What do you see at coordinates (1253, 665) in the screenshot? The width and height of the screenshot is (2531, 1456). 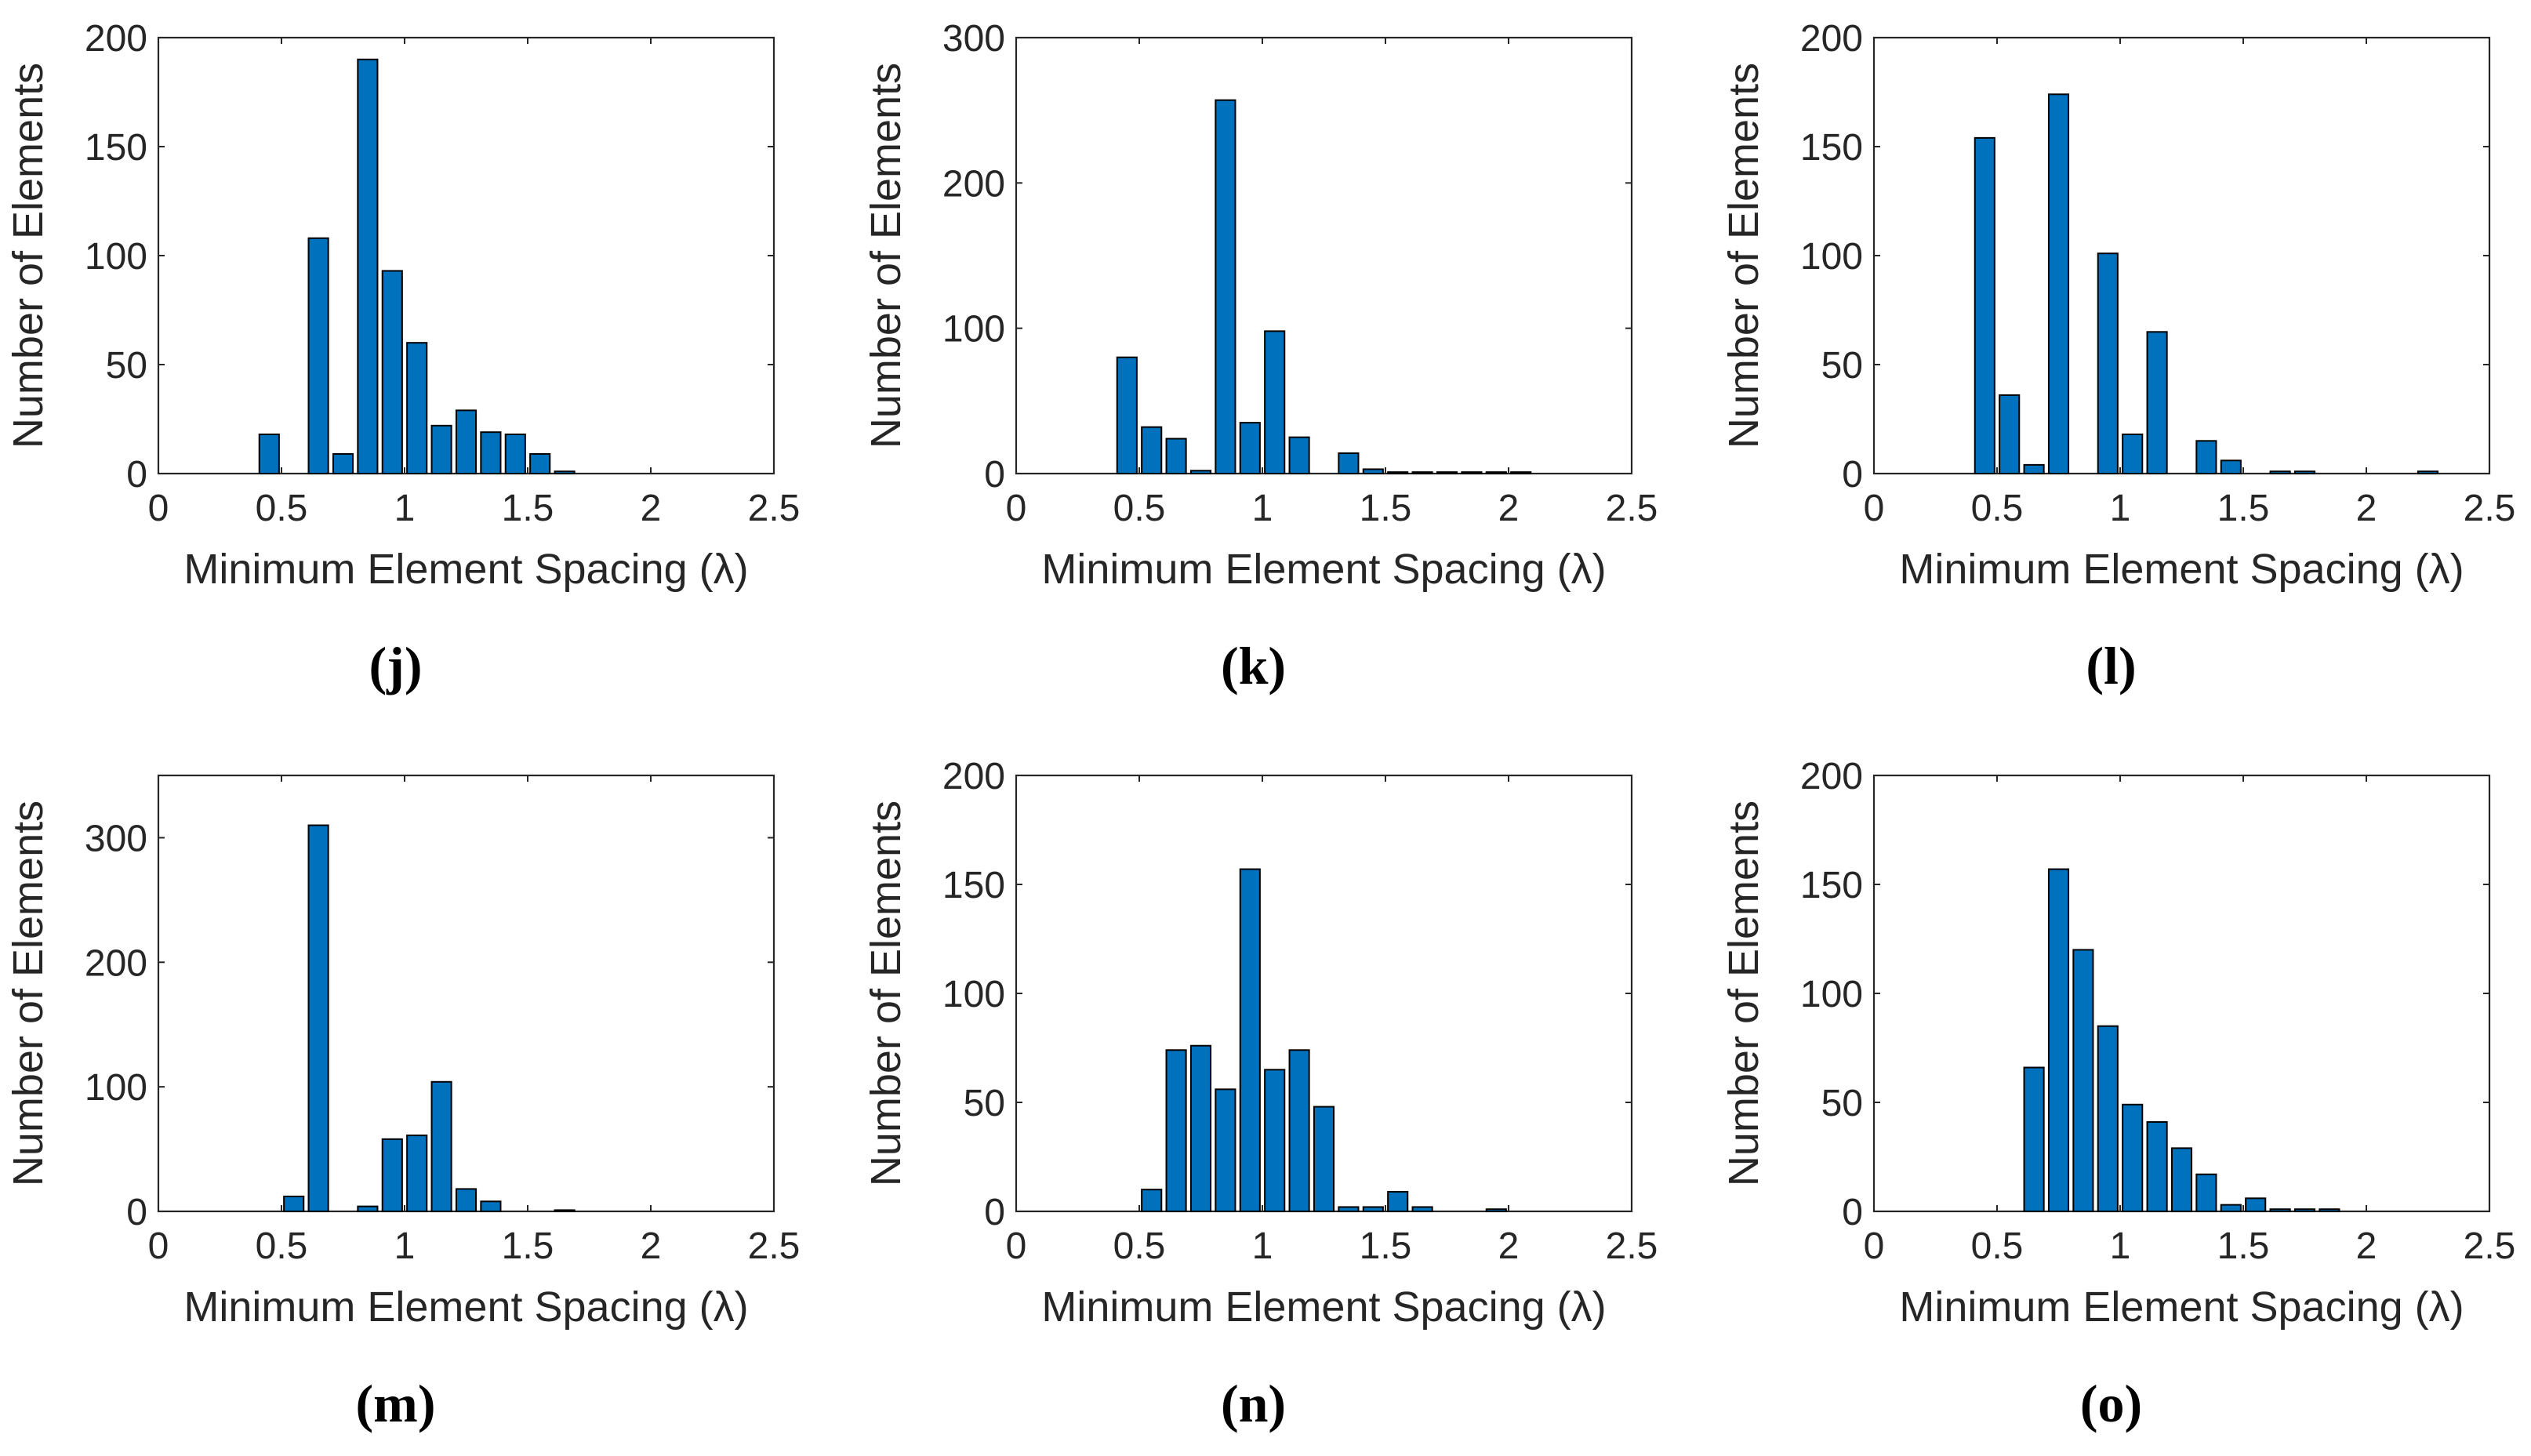 I see `panel-caption: (k)` at bounding box center [1253, 665].